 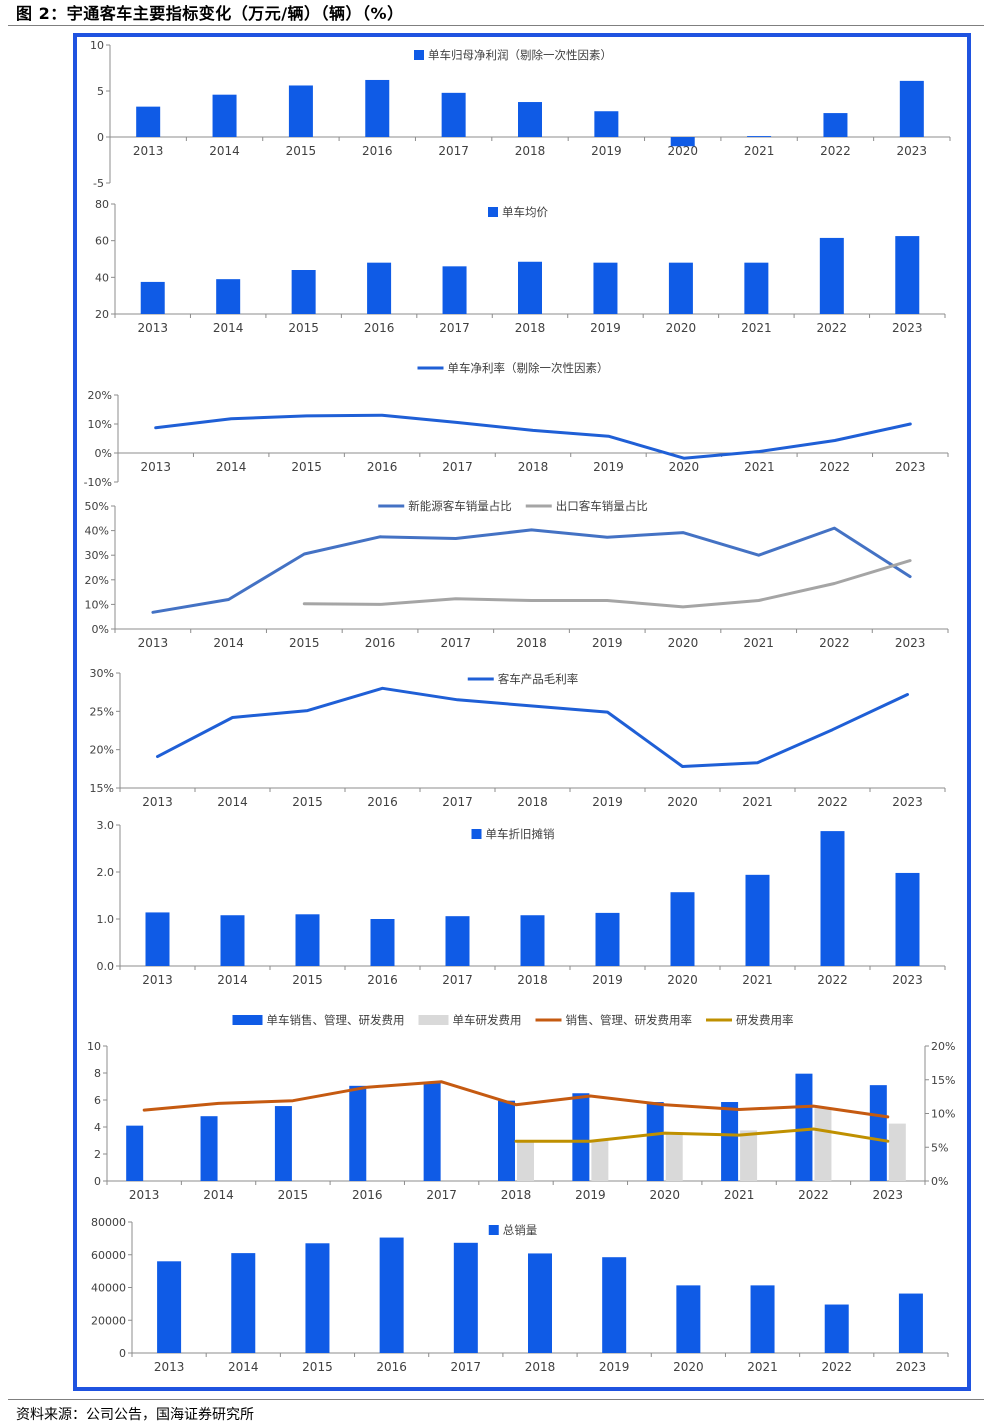 I want to click on y-tick-label: 2, so click(x=97, y=1154).